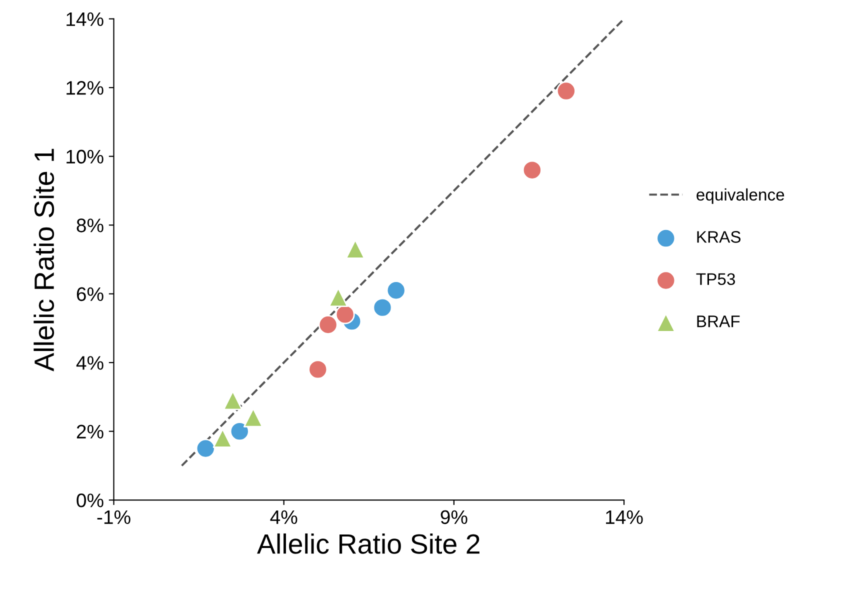 This screenshot has width=849, height=589. Describe the element at coordinates (85, 88) in the screenshot. I see `y-tick-label: 12%` at that location.